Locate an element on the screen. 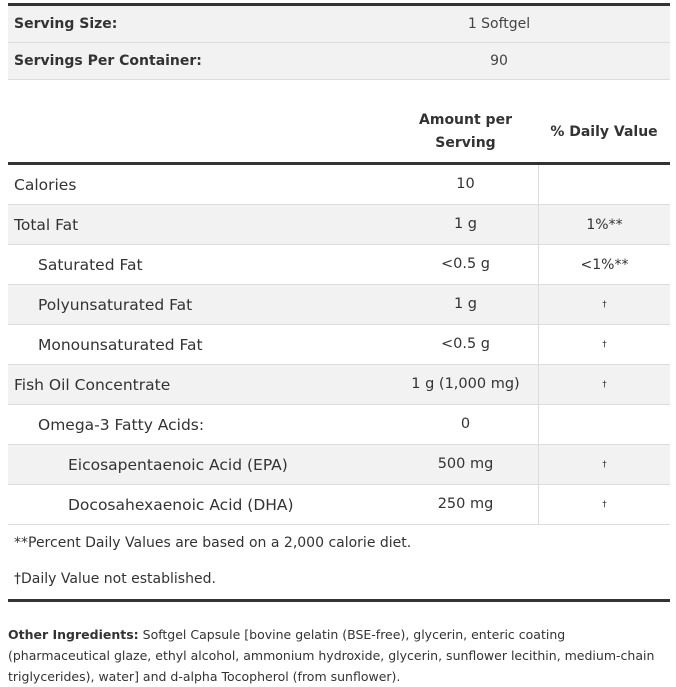  nutrient-daily-value: 1%** is located at coordinates (604, 224).